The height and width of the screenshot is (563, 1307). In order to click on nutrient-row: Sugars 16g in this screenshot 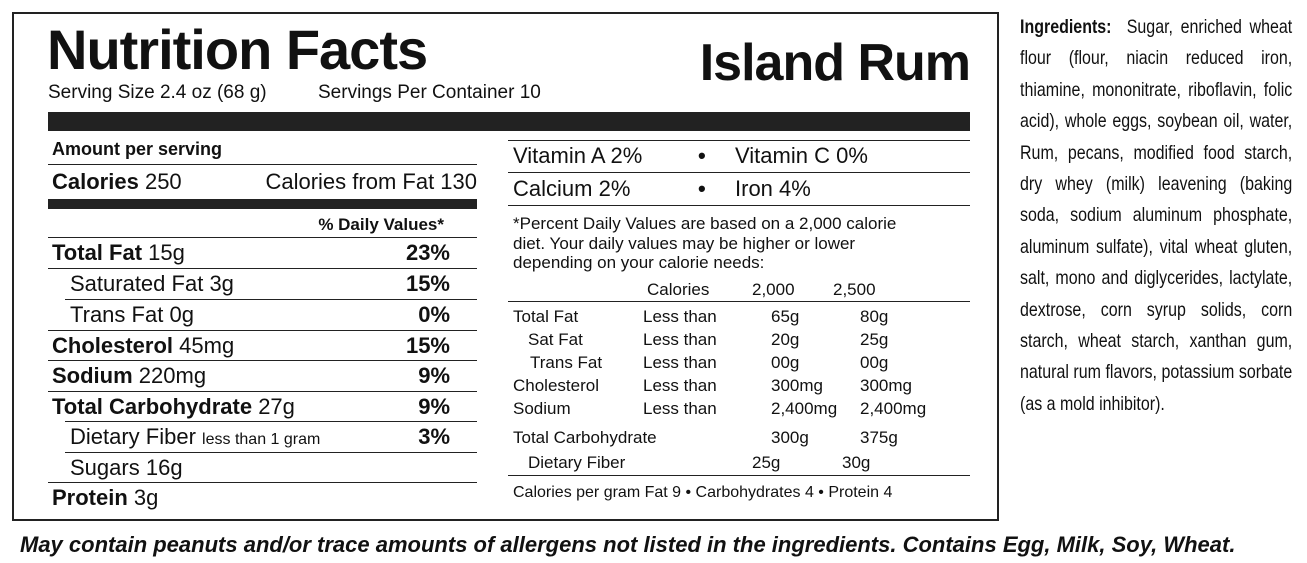, I will do `click(126, 468)`.